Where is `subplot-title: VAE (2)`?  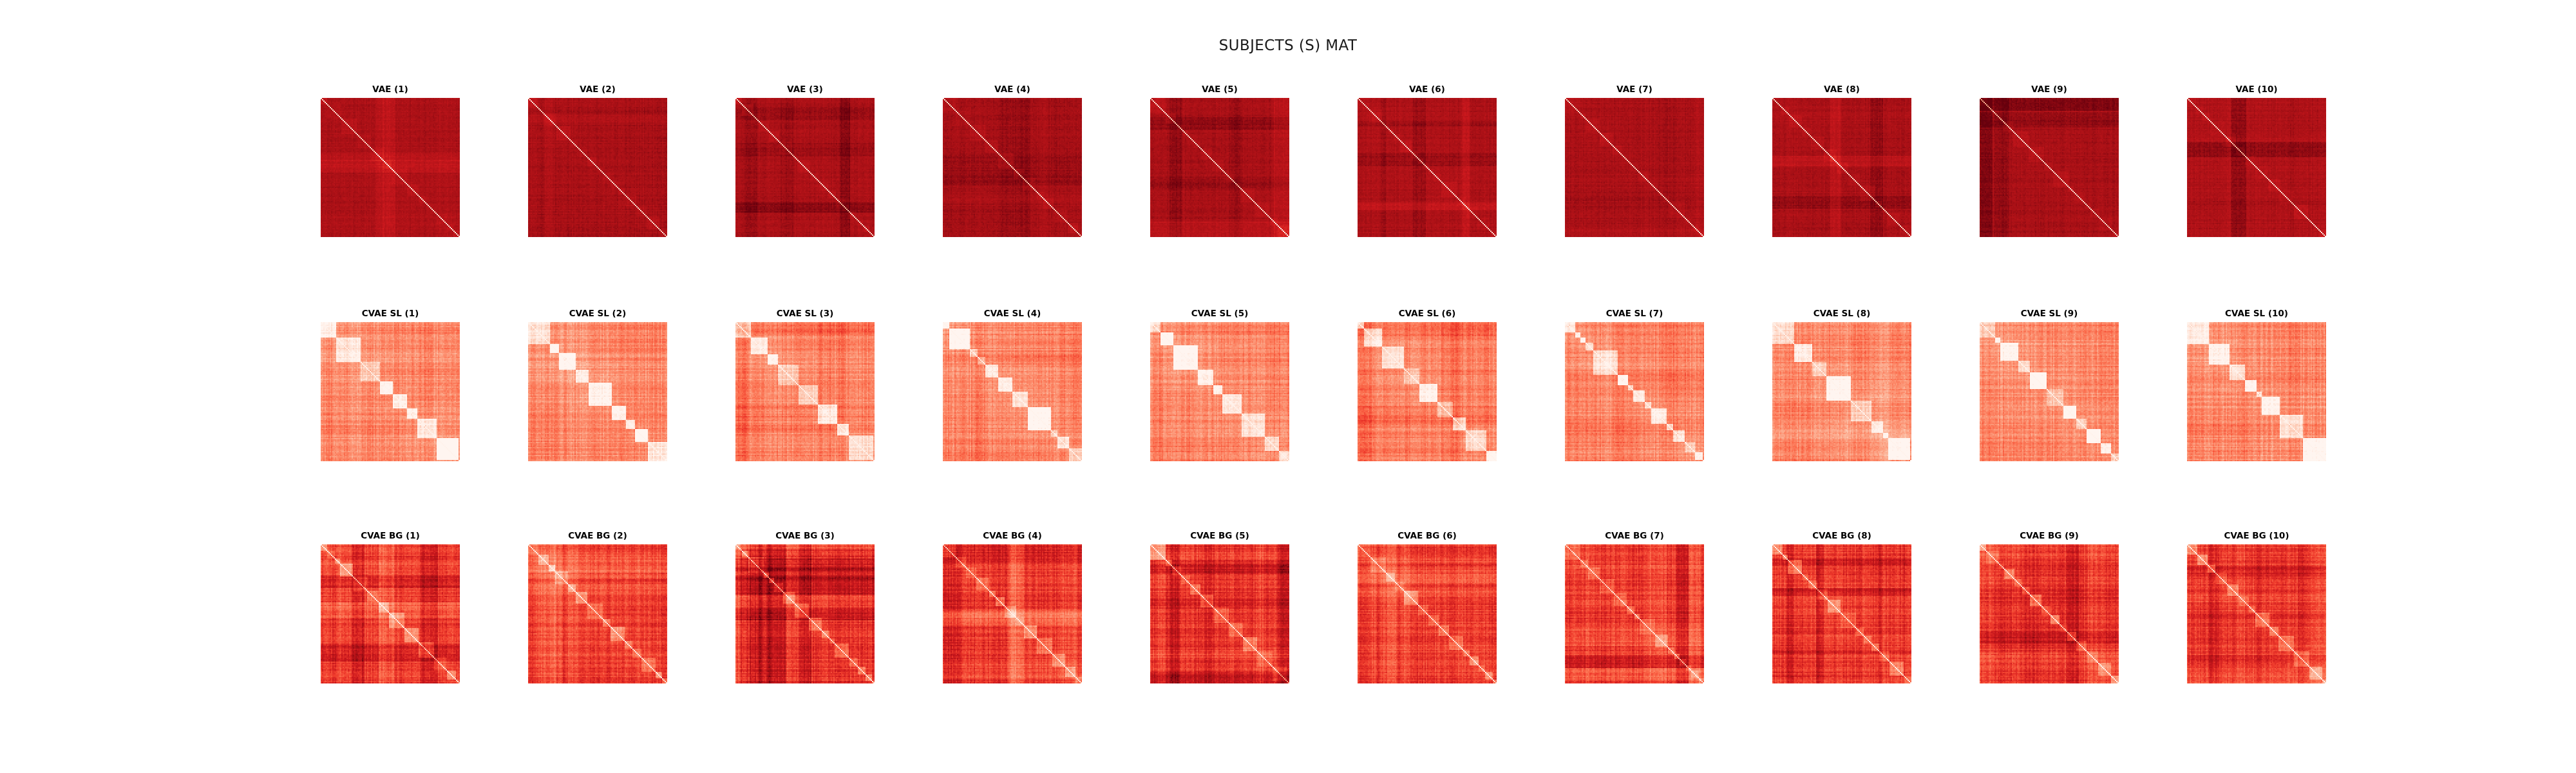
subplot-title: VAE (2) is located at coordinates (598, 89).